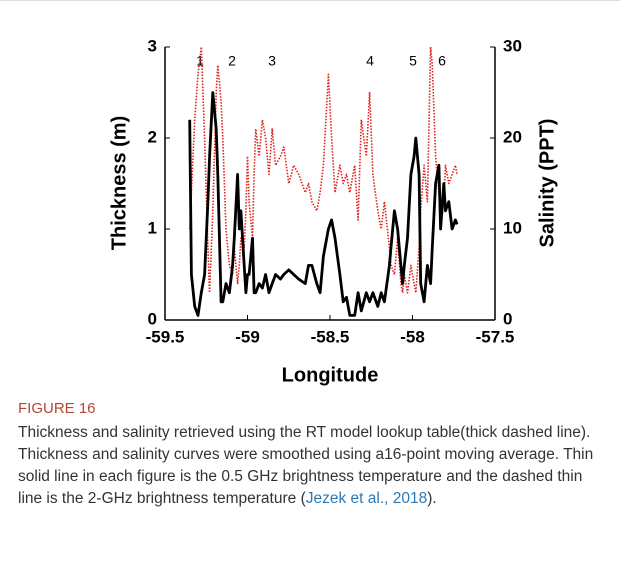 The height and width of the screenshot is (579, 620). What do you see at coordinates (152, 227) in the screenshot?
I see `y-tick-label: 1` at bounding box center [152, 227].